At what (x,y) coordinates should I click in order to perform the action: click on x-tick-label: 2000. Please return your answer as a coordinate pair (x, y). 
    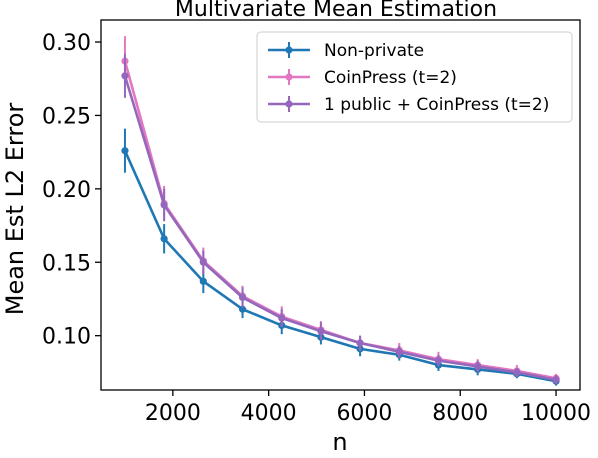
    Looking at the image, I should click on (173, 413).